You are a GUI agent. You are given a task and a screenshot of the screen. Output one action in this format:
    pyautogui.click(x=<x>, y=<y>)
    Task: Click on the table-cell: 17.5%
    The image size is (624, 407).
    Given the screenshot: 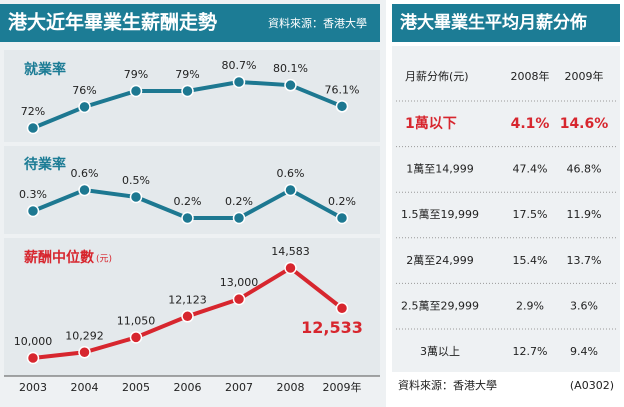 What is the action you would take?
    pyautogui.click(x=530, y=214)
    